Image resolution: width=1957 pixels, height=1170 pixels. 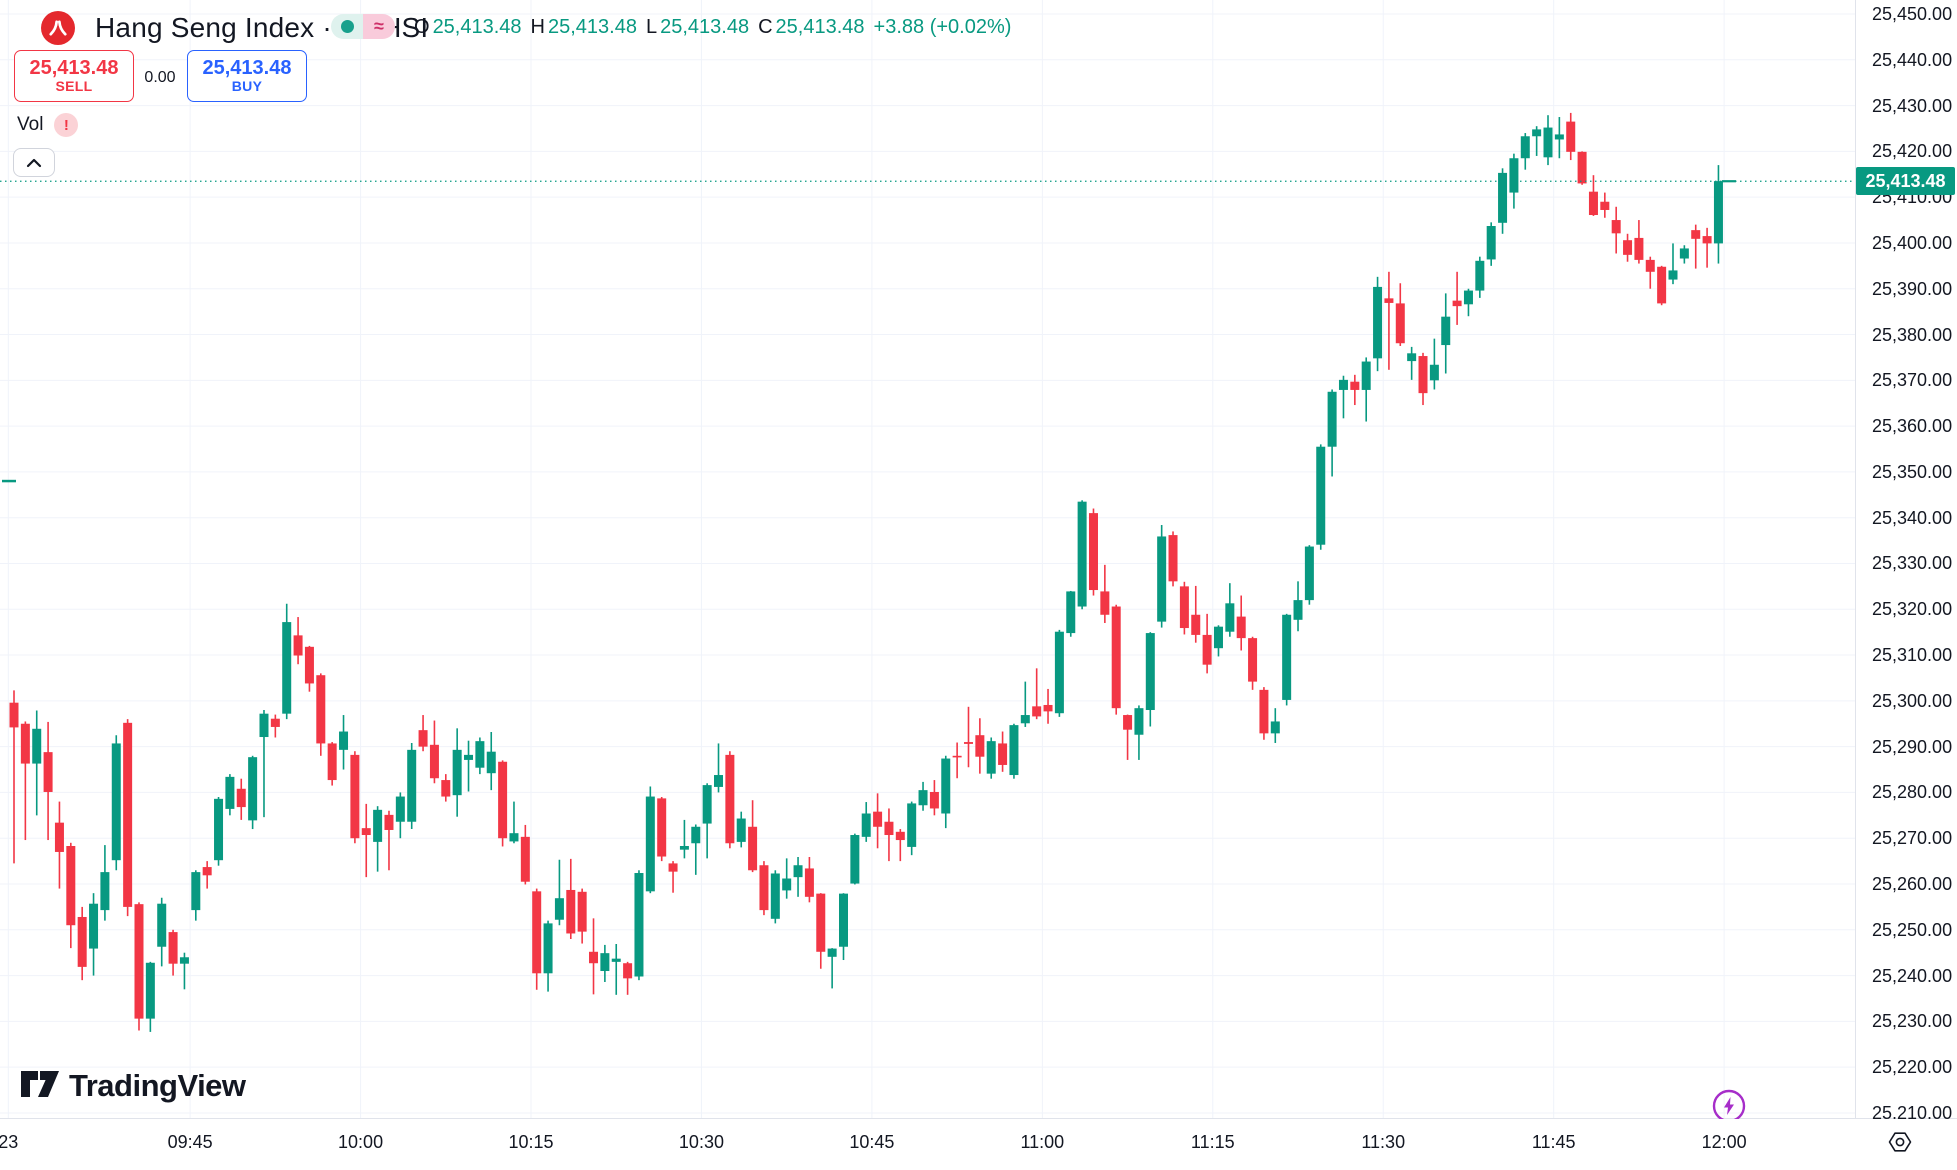 I want to click on time-axis-label: 12:00, so click(x=1724, y=1142).